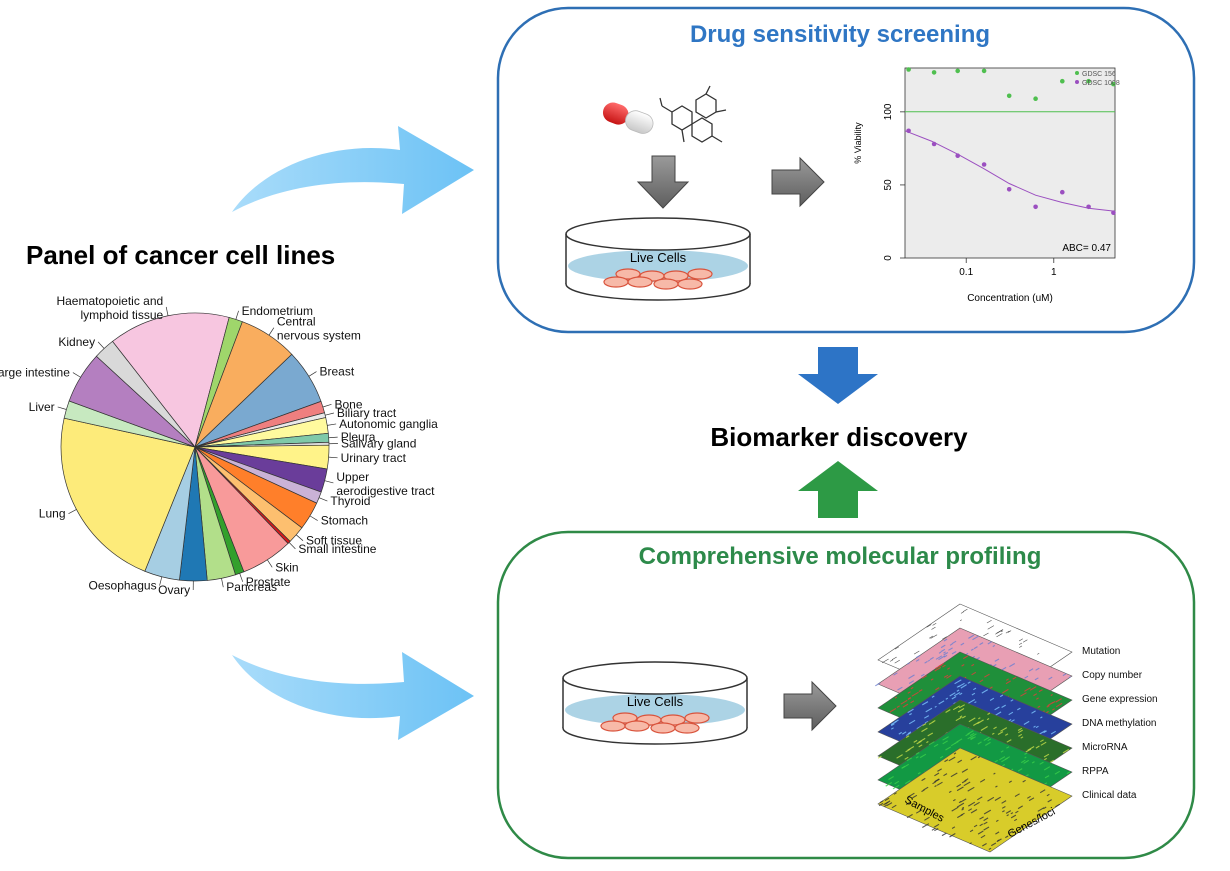 The width and height of the screenshot is (1230, 871). Describe the element at coordinates (388, 424) in the screenshot. I see `pie-label: Autonomic ganglia` at that location.